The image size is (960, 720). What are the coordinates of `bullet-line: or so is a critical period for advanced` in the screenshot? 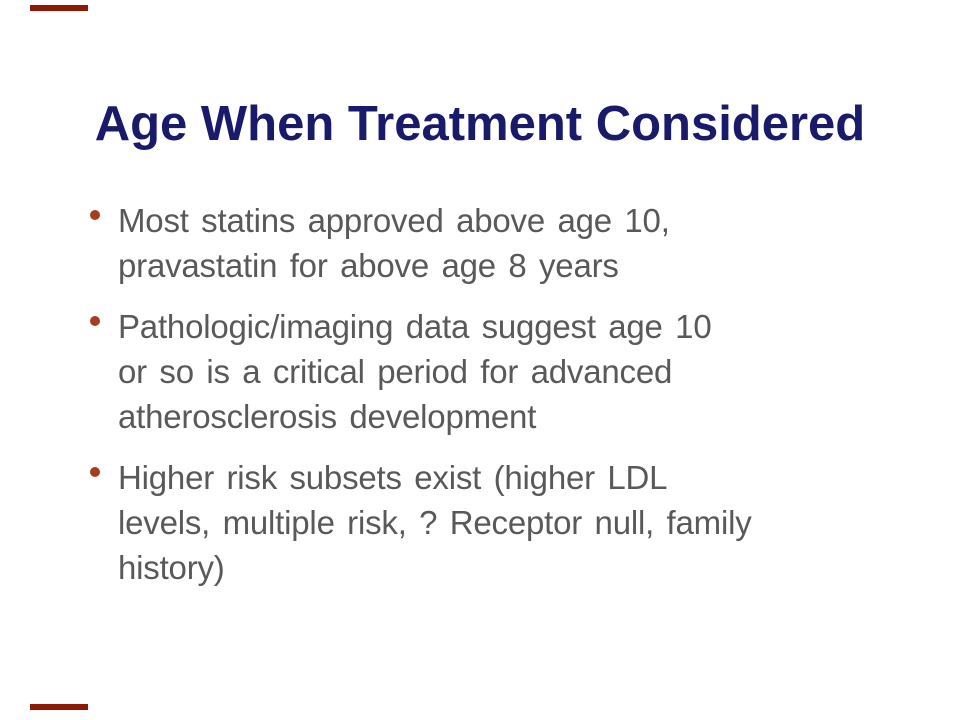 It's located at (395, 371).